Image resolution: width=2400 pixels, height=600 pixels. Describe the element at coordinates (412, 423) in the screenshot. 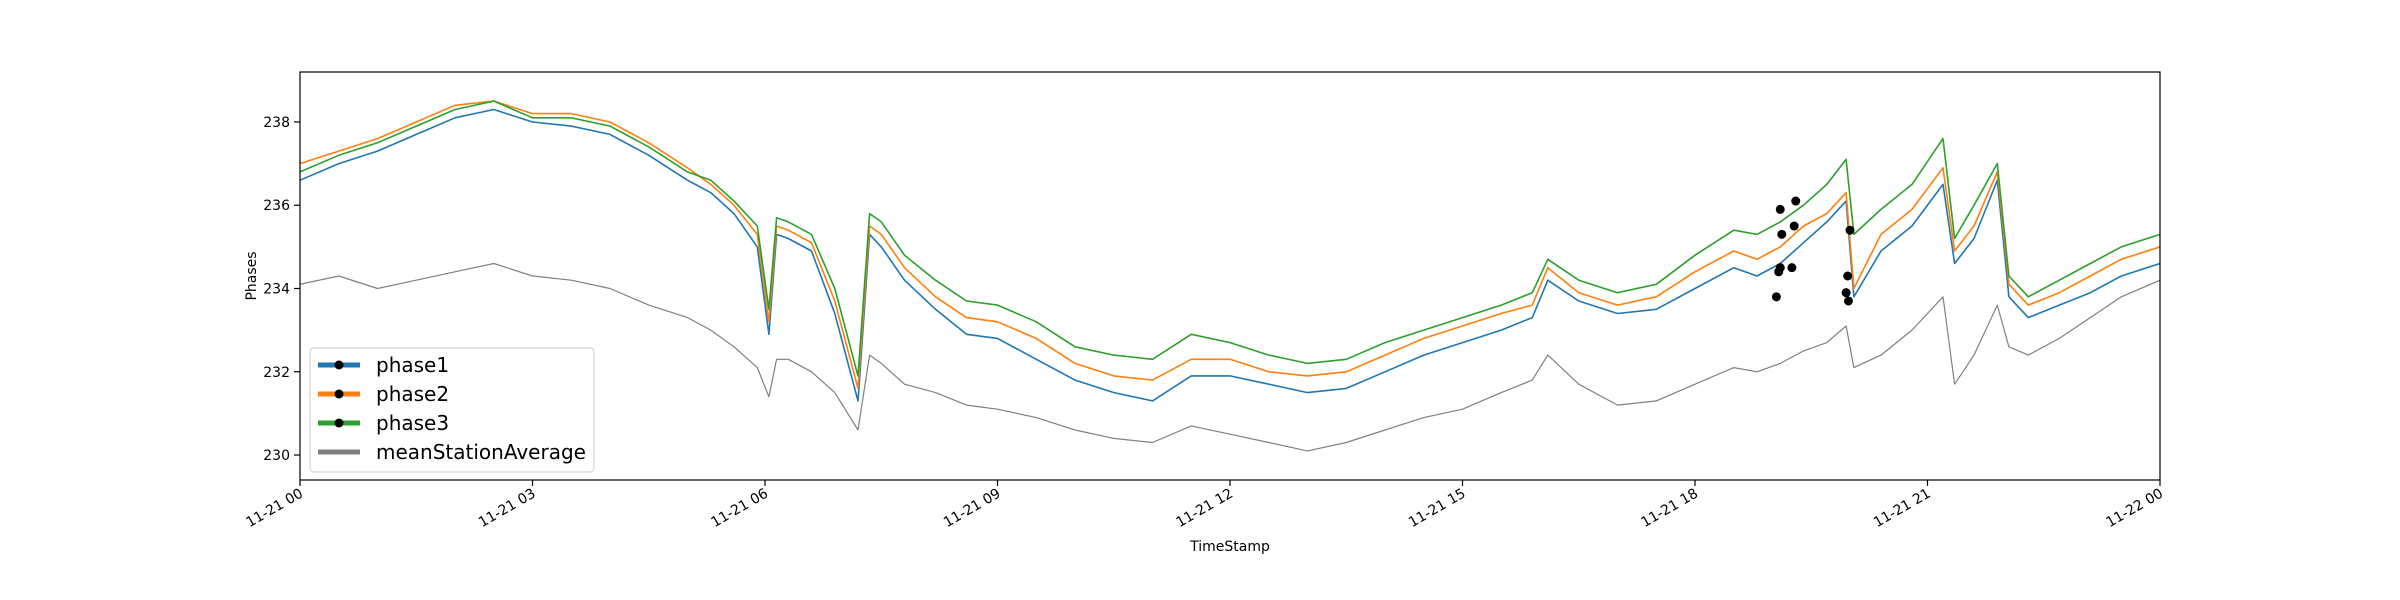

I see `legend-label-phase3: phase3` at that location.